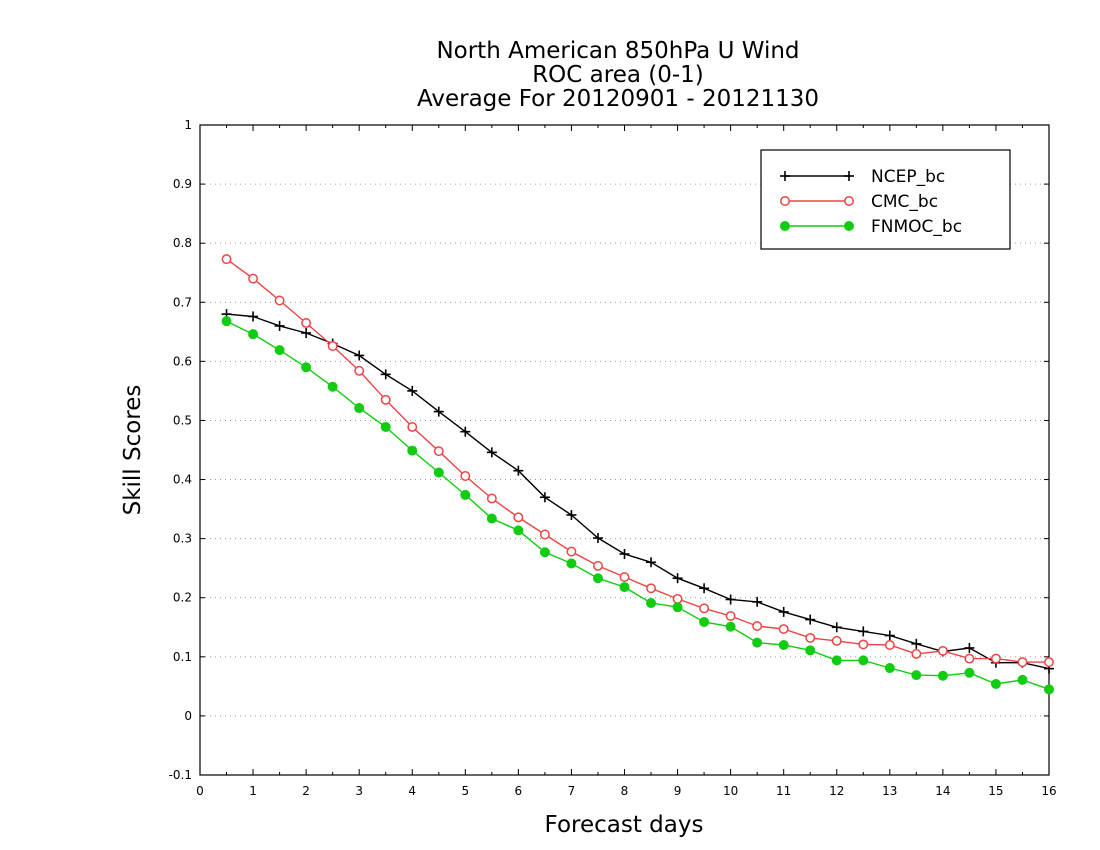  What do you see at coordinates (836, 791) in the screenshot?
I see `x-tick-label-12: 12` at bounding box center [836, 791].